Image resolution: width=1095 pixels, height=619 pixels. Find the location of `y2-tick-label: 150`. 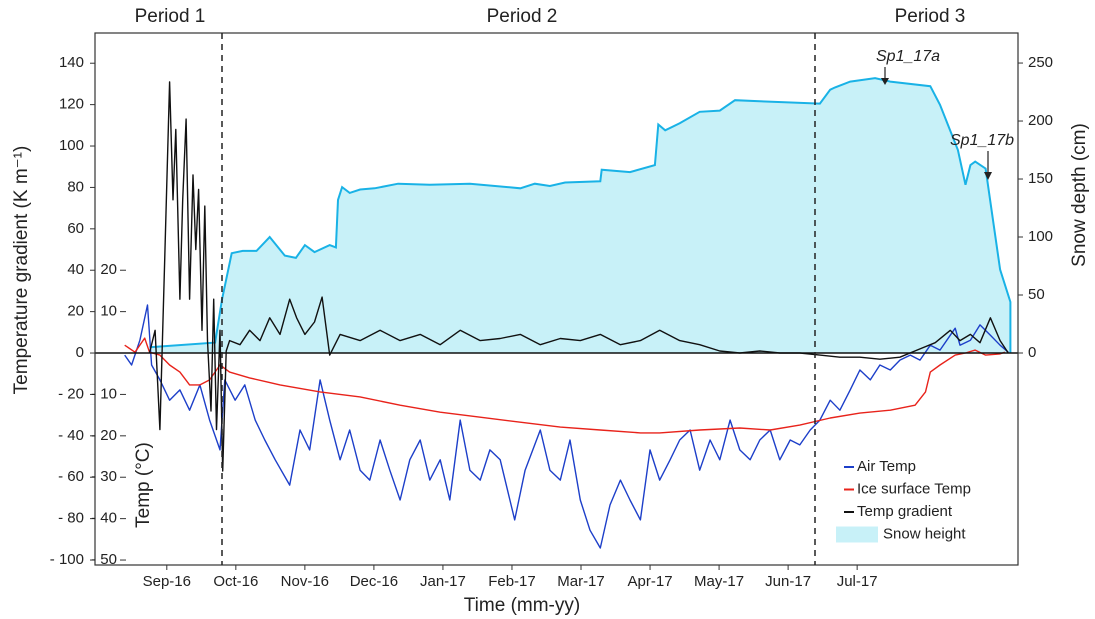

y2-tick-label: 150 is located at coordinates (1040, 178).